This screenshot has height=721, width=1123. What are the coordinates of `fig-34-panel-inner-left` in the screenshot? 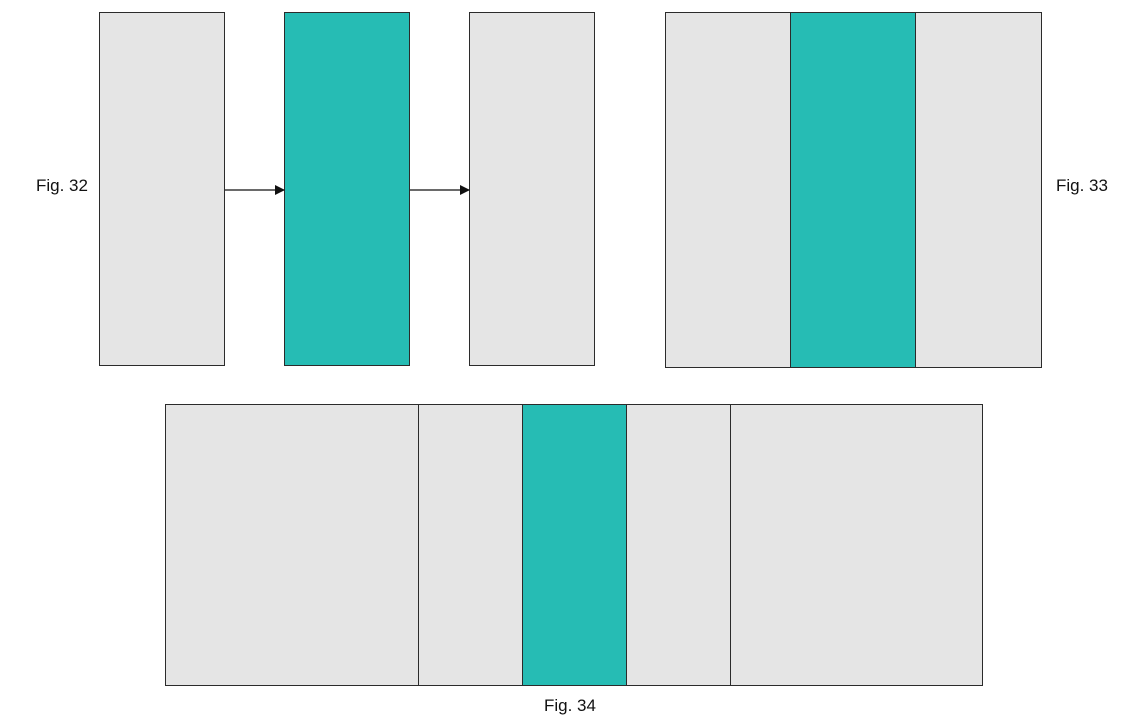 It's located at (470, 545).